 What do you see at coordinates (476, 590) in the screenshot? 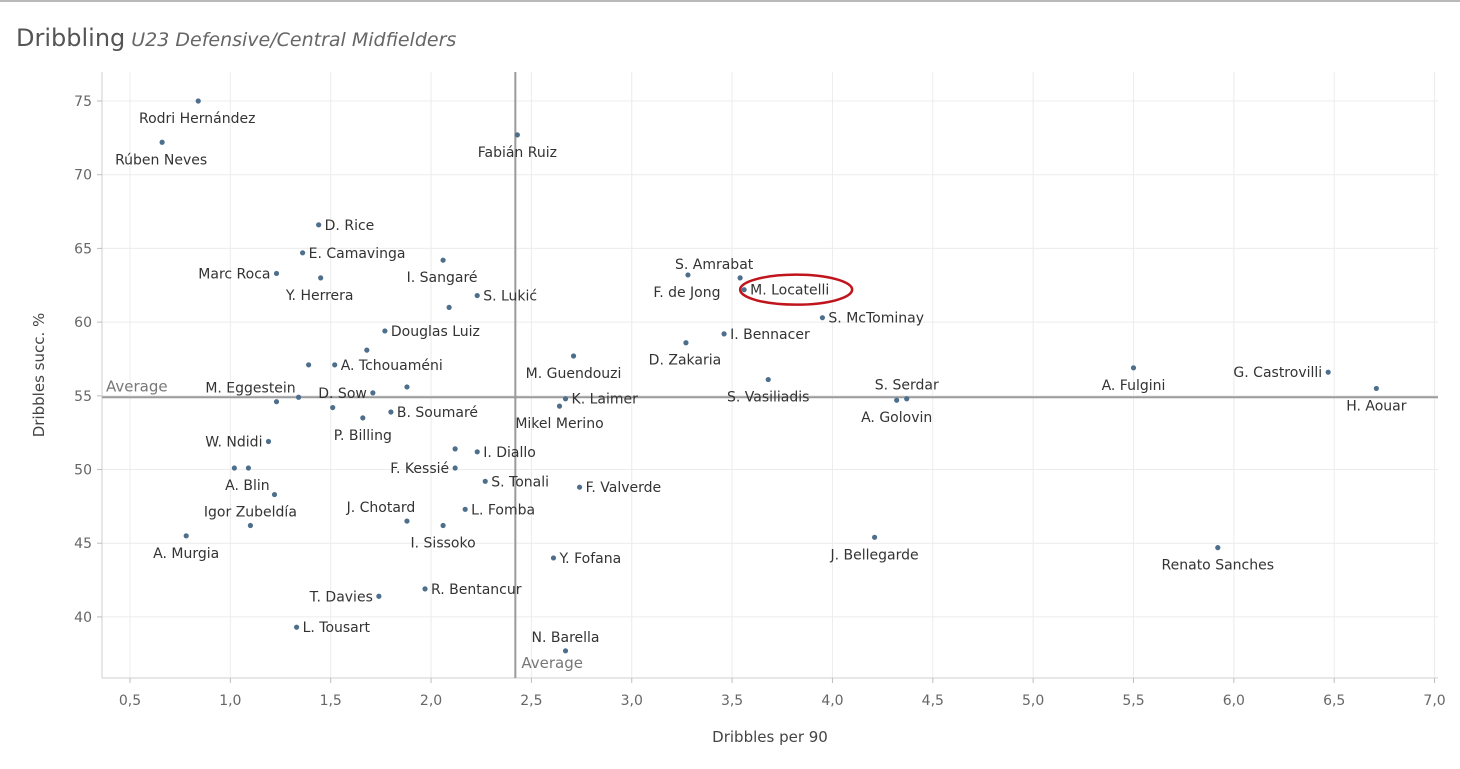
I see `point-label: R. Bentancur` at bounding box center [476, 590].